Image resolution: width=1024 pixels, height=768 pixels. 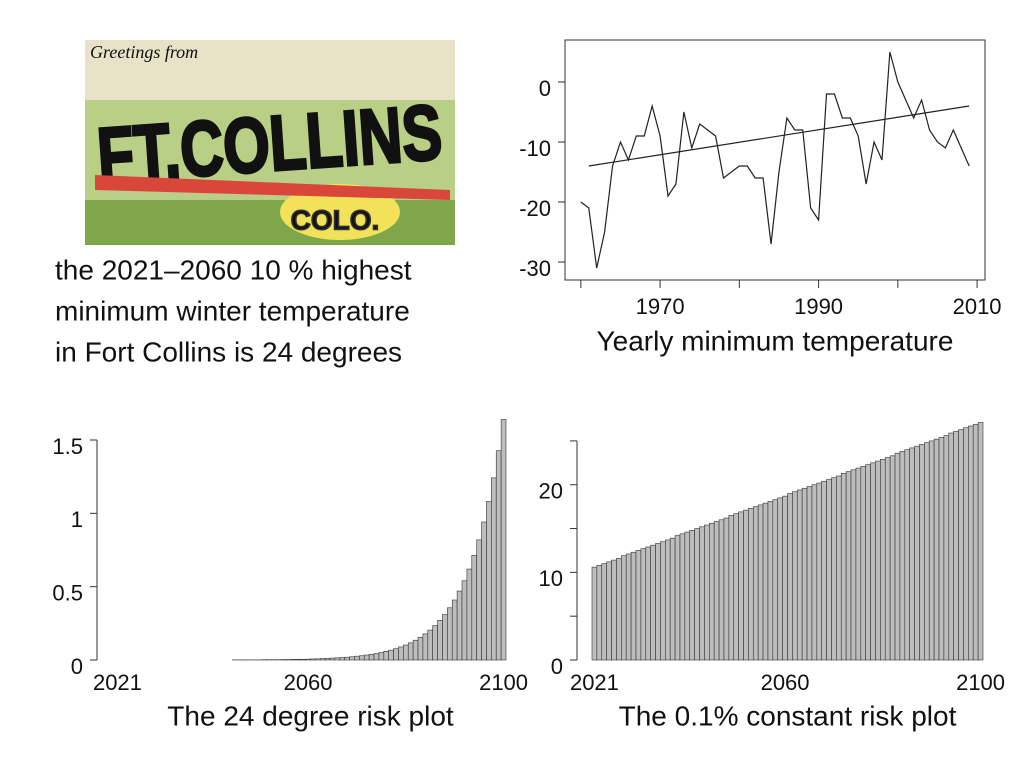 What do you see at coordinates (660, 306) in the screenshot?
I see `x-tick-label: 1970` at bounding box center [660, 306].